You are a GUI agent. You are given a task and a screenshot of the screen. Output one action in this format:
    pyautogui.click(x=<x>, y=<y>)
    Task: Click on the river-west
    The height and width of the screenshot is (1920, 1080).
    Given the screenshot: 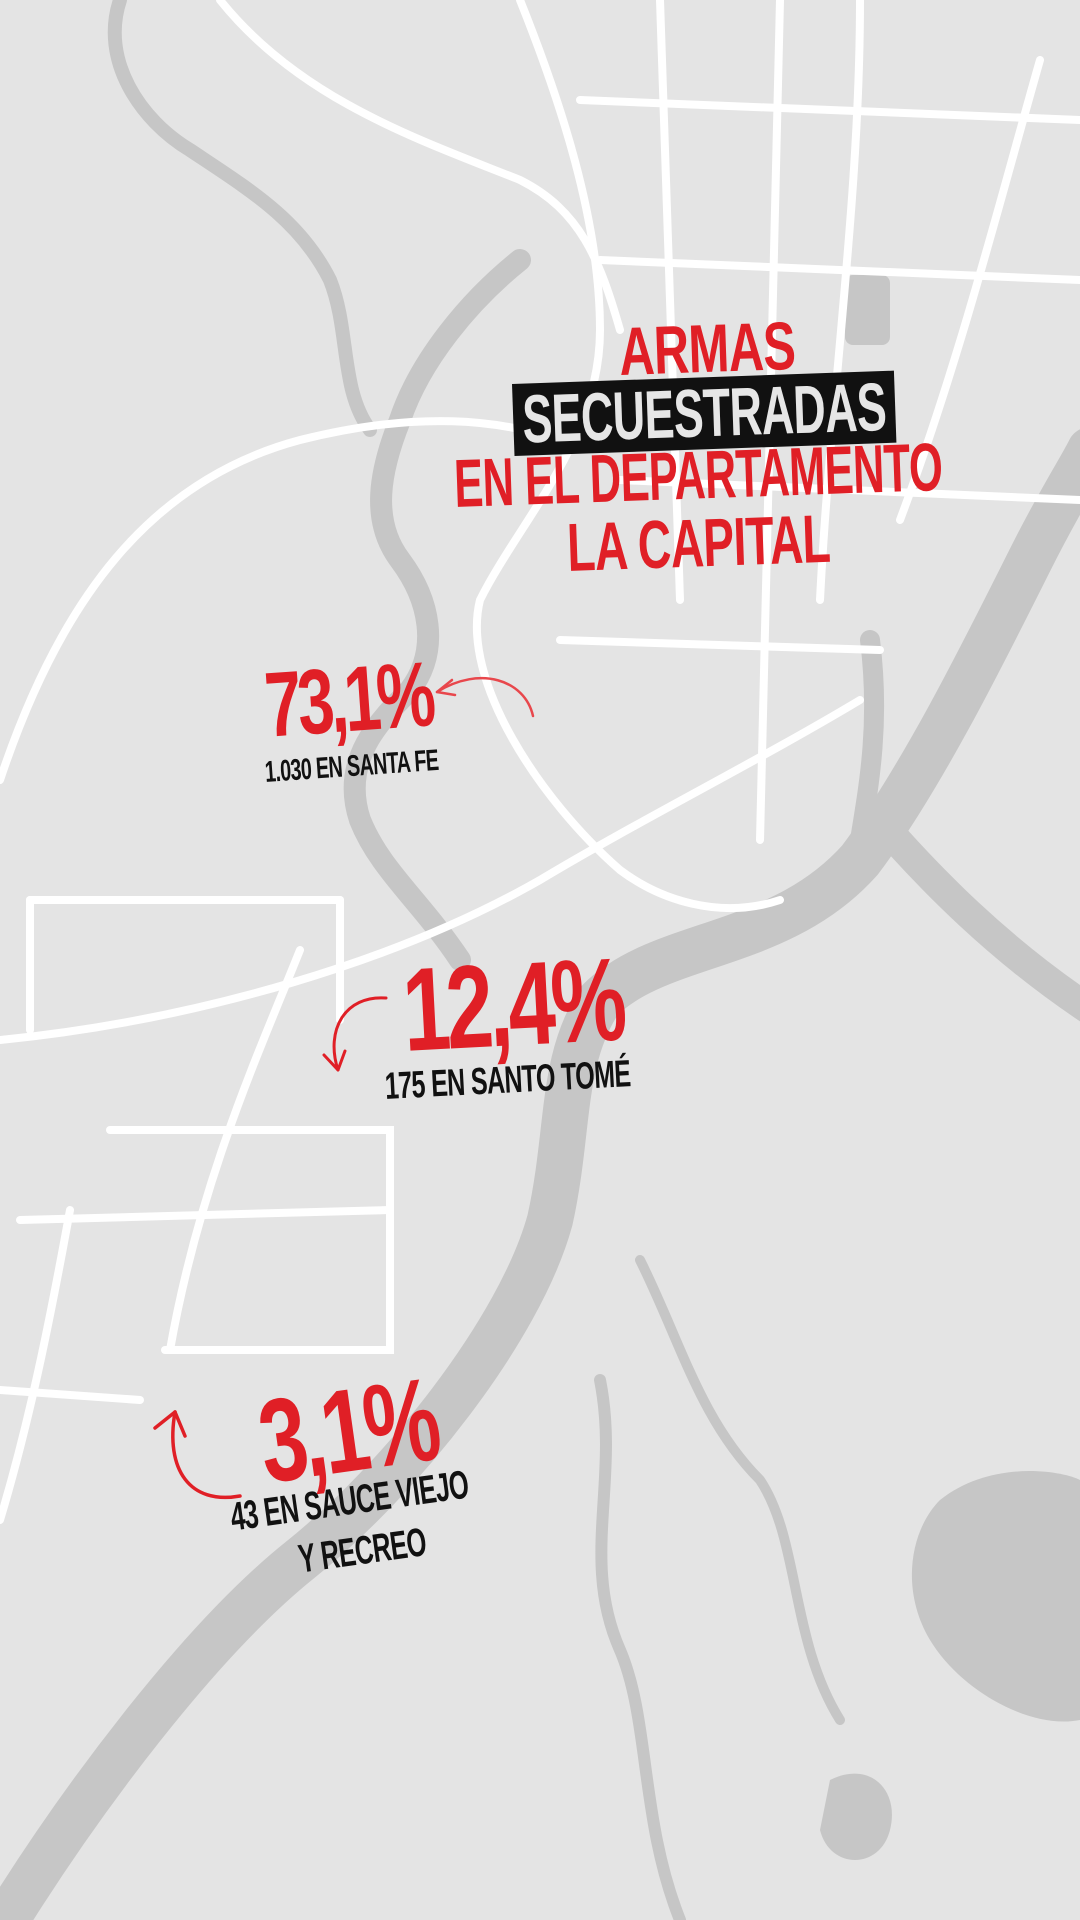 What is the action you would take?
    pyautogui.click(x=437, y=610)
    